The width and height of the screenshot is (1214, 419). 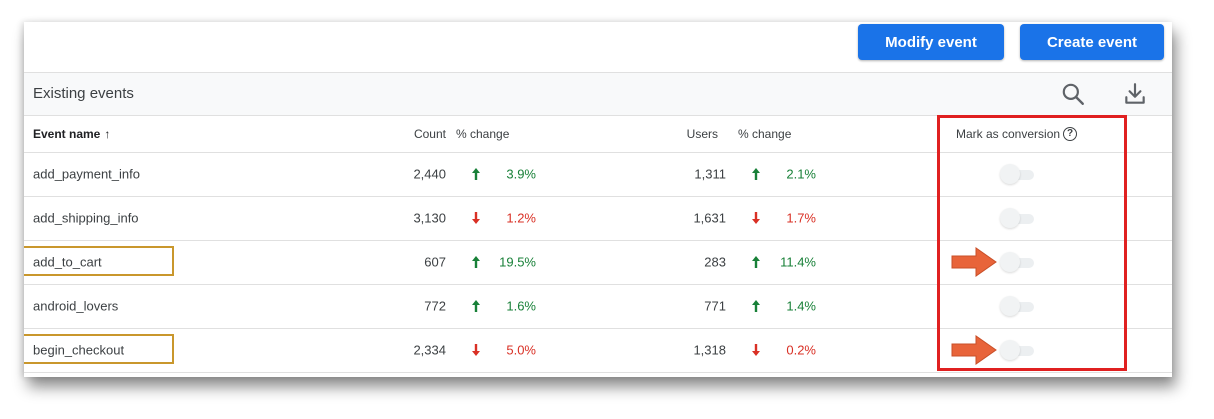 I want to click on download-icon, so click(x=1135, y=94).